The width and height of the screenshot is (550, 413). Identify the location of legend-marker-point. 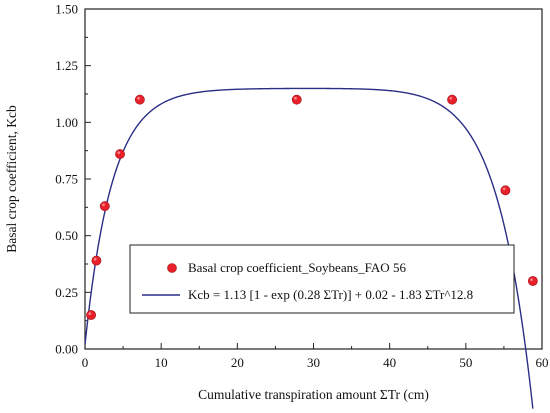
(172, 268).